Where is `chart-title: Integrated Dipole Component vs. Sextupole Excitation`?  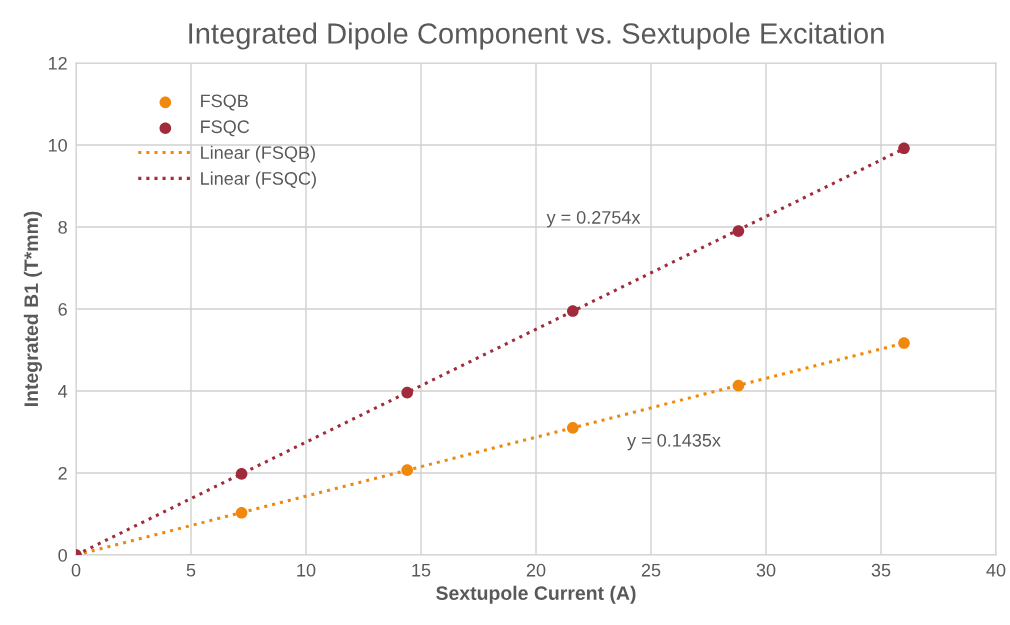
chart-title: Integrated Dipole Component vs. Sextupole Excitation is located at coordinates (536, 36).